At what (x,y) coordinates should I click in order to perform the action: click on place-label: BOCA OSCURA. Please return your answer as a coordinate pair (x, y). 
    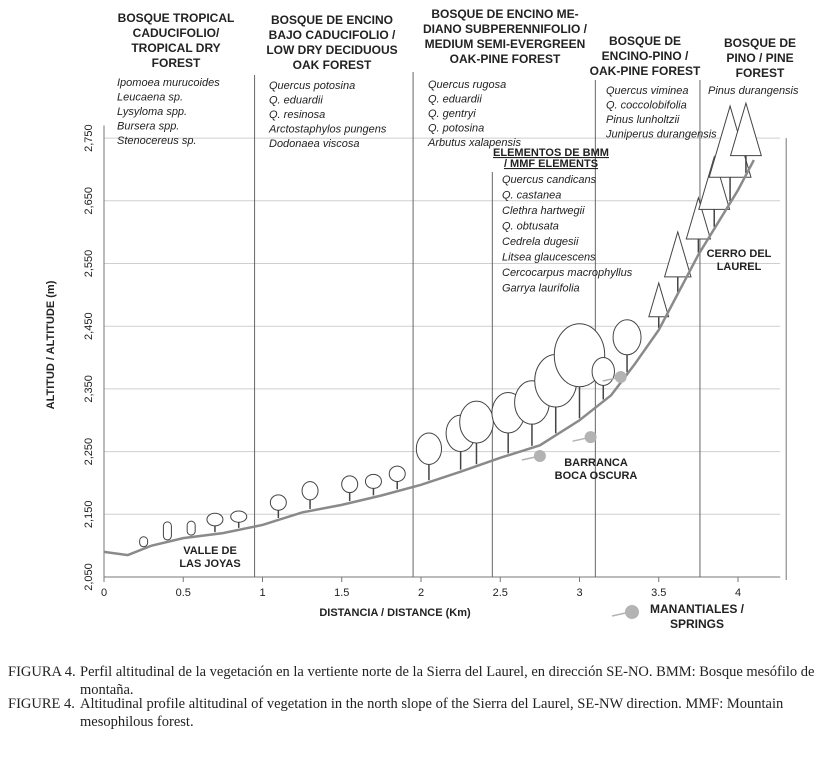
    Looking at the image, I should click on (596, 476).